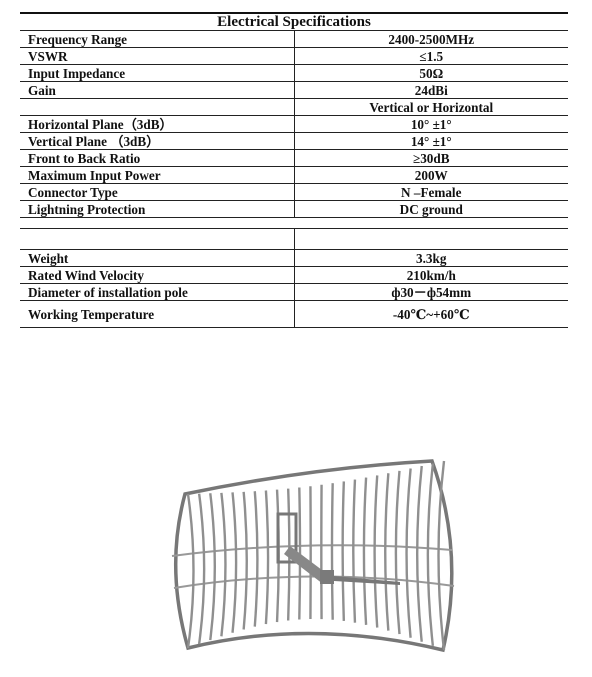 The height and width of the screenshot is (677, 592). What do you see at coordinates (430, 292) in the screenshot?
I see `spec-value: ф30－ф54mm` at bounding box center [430, 292].